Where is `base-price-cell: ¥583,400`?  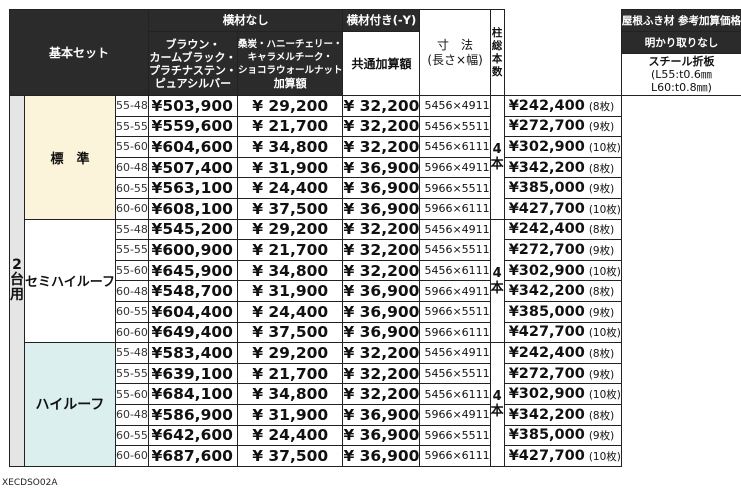 base-price-cell: ¥583,400 is located at coordinates (192, 353).